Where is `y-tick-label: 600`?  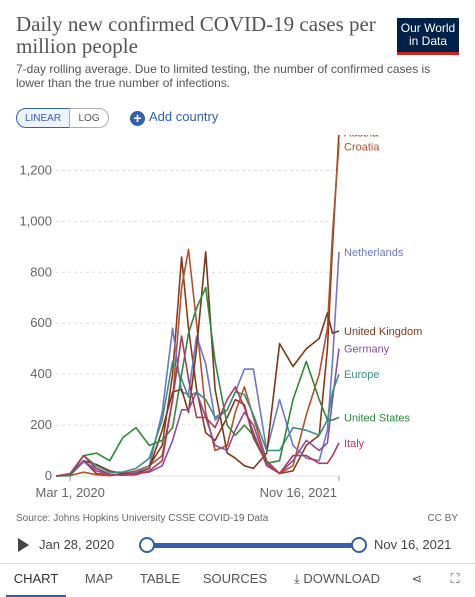 y-tick-label: 600 is located at coordinates (41, 322).